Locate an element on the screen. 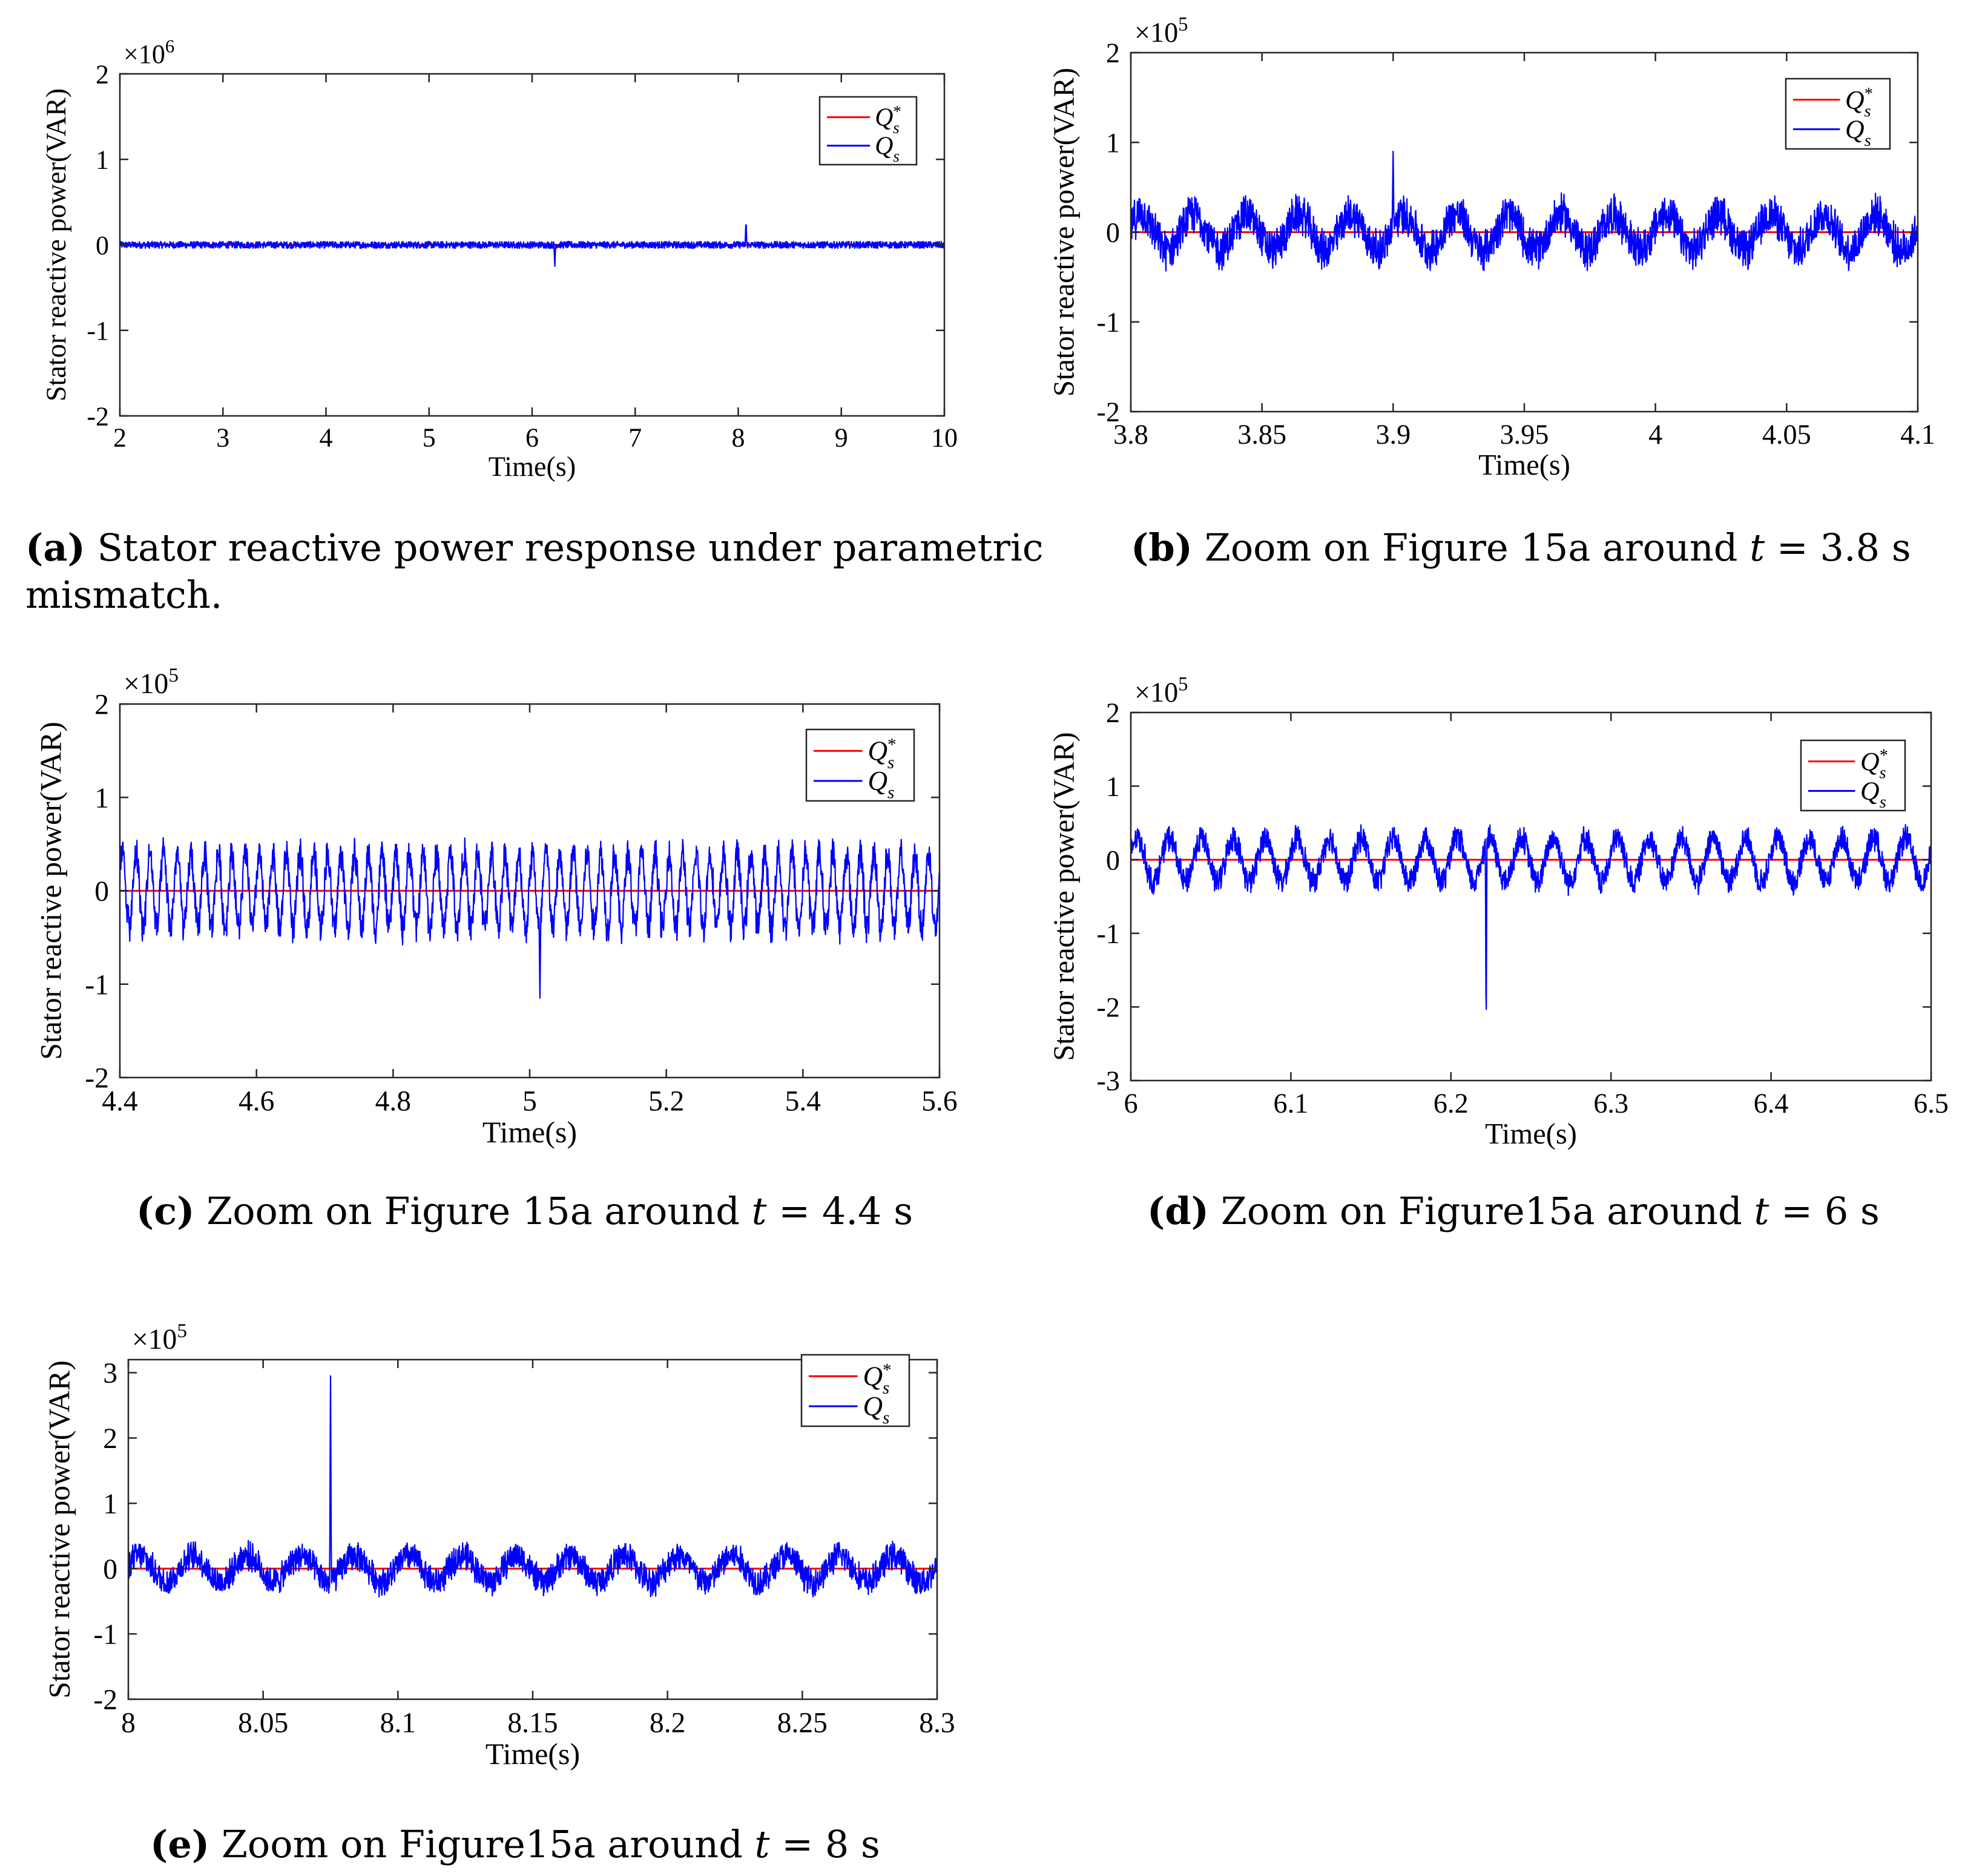 The height and width of the screenshot is (1876, 1965). caption-e-var: t is located at coordinates (762, 1844).